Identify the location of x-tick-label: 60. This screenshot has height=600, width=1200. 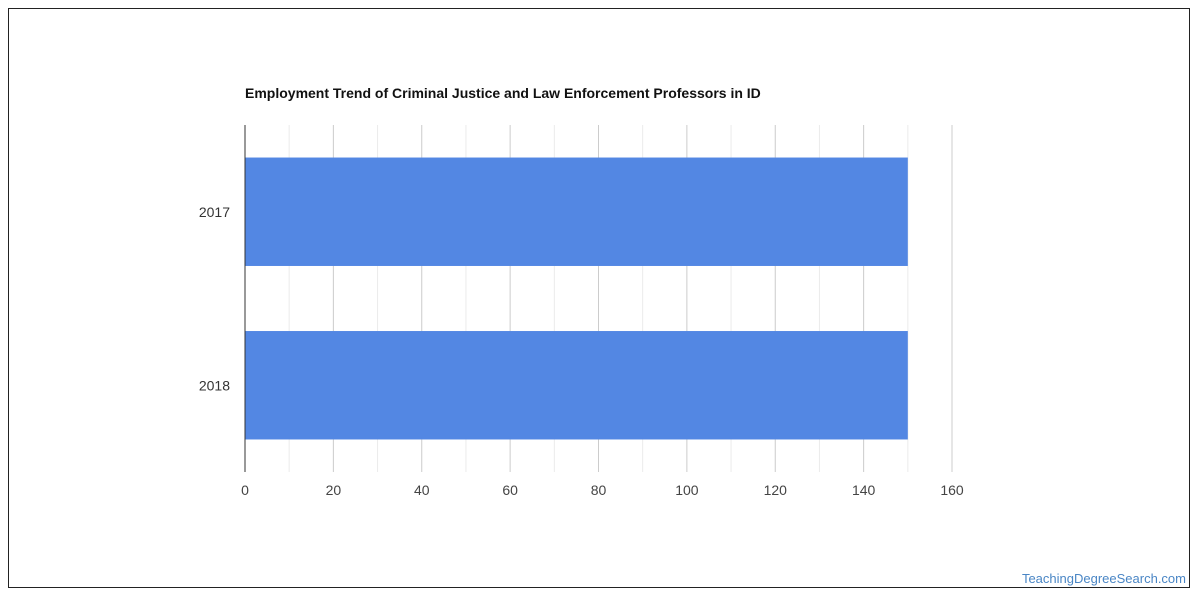
(510, 490).